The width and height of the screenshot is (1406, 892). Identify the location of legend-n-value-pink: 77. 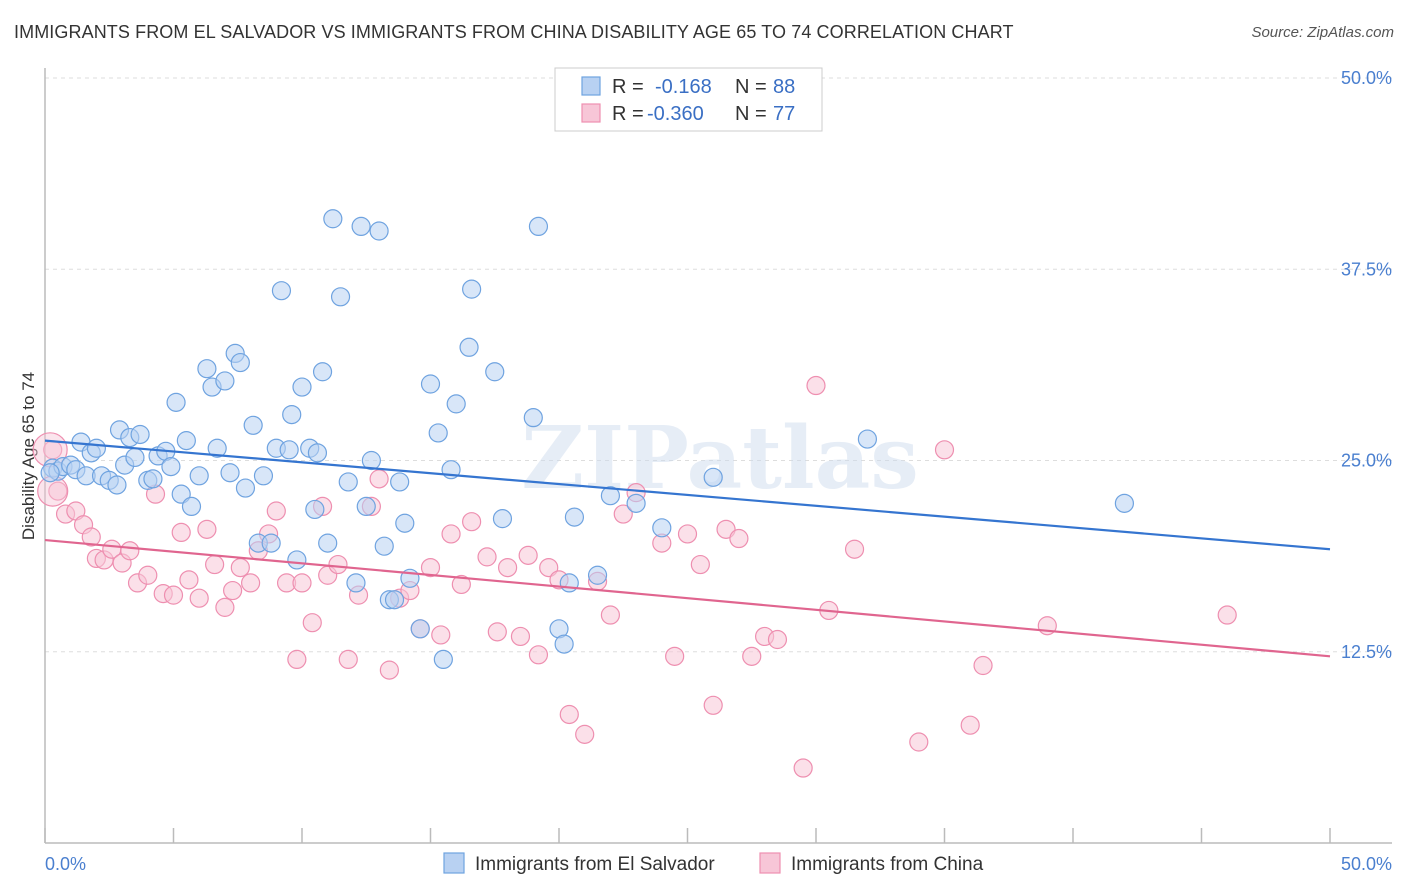
(784, 114).